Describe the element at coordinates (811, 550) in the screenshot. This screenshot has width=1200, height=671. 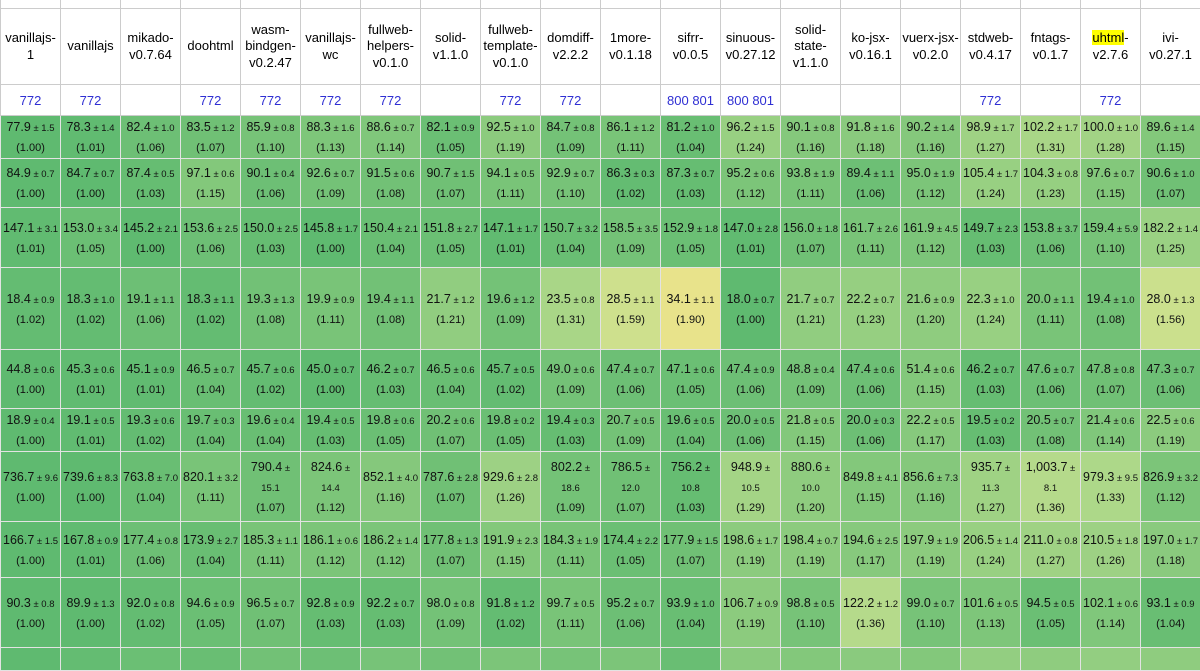
I see `result-cell: 198.4 ± 0.7(1.19)` at that location.